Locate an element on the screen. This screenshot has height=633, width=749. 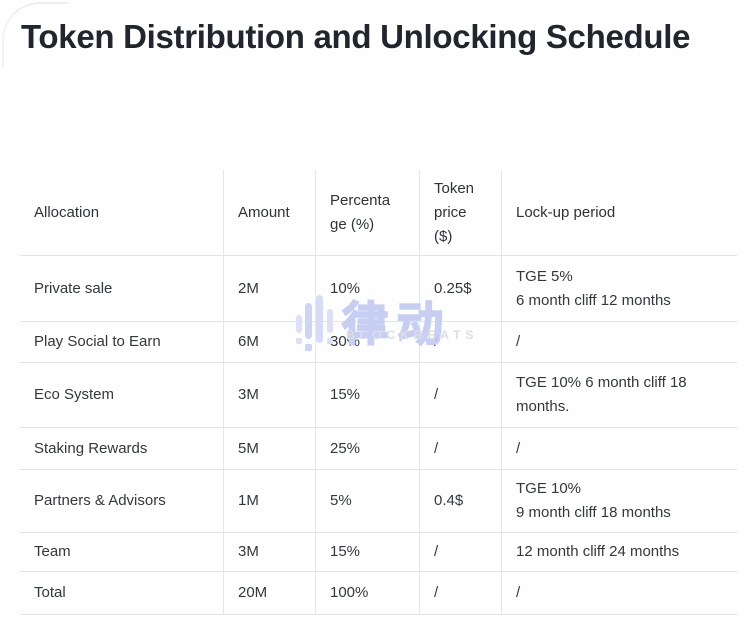
cell-amount-text: 2M is located at coordinates (248, 288).